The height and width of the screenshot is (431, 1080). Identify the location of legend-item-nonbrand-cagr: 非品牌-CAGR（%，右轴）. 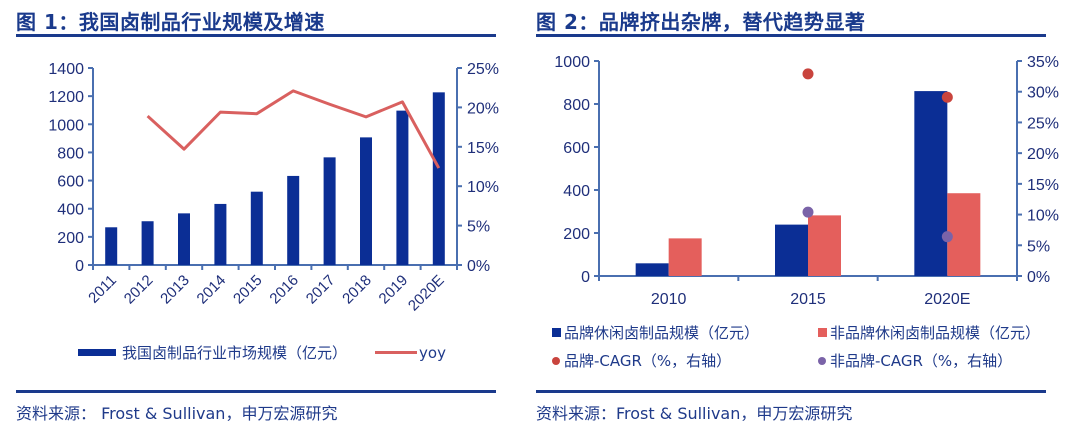
(915, 360).